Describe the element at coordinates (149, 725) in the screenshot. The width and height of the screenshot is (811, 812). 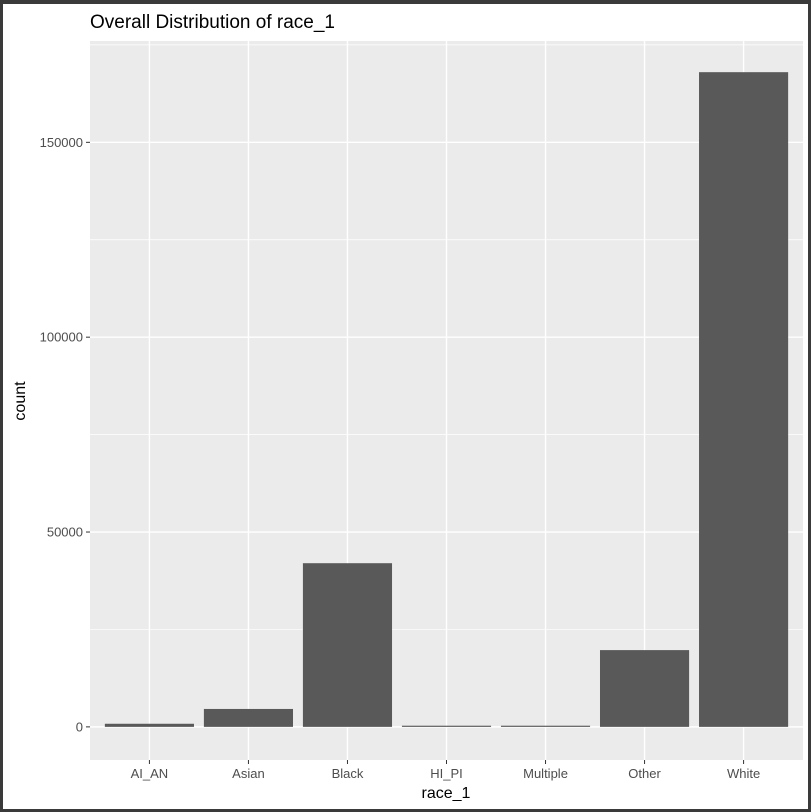
I see `bar-ai-an` at that location.